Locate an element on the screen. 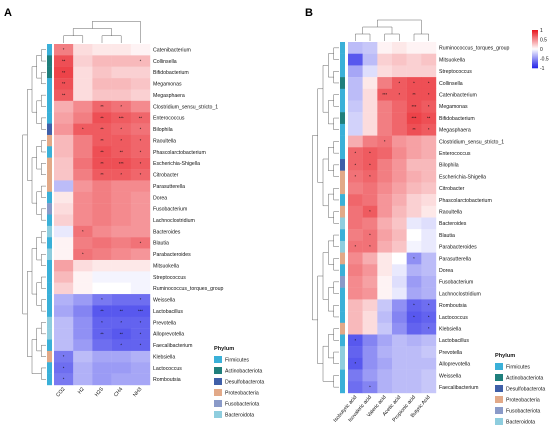 The width and height of the screenshot is (550, 437). phylum-bar-faecalibacterium is located at coordinates (49, 345).